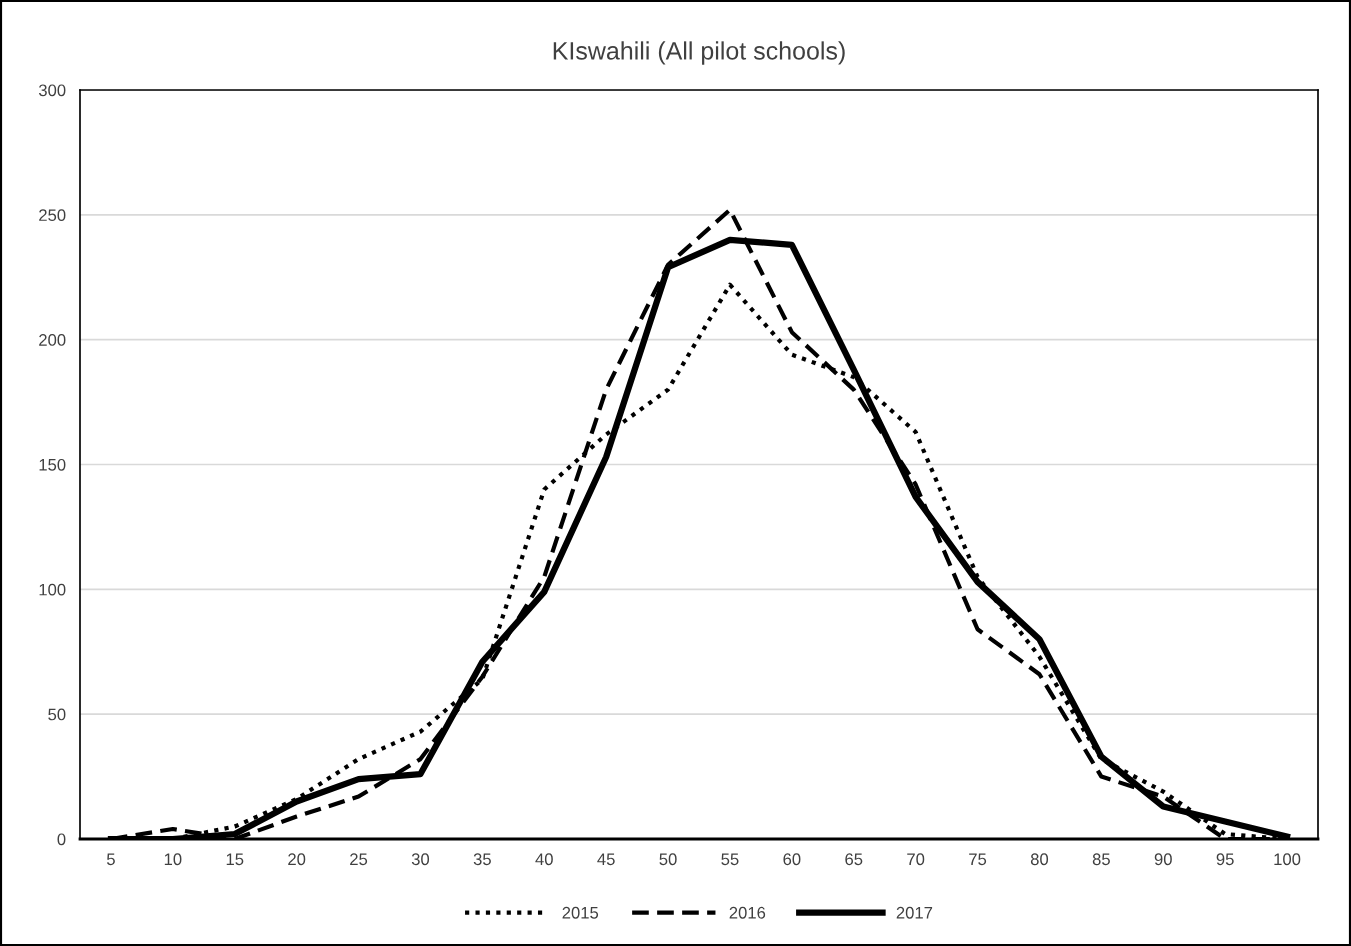 The height and width of the screenshot is (946, 1351). What do you see at coordinates (1101, 859) in the screenshot?
I see `x-tick-label: 85` at bounding box center [1101, 859].